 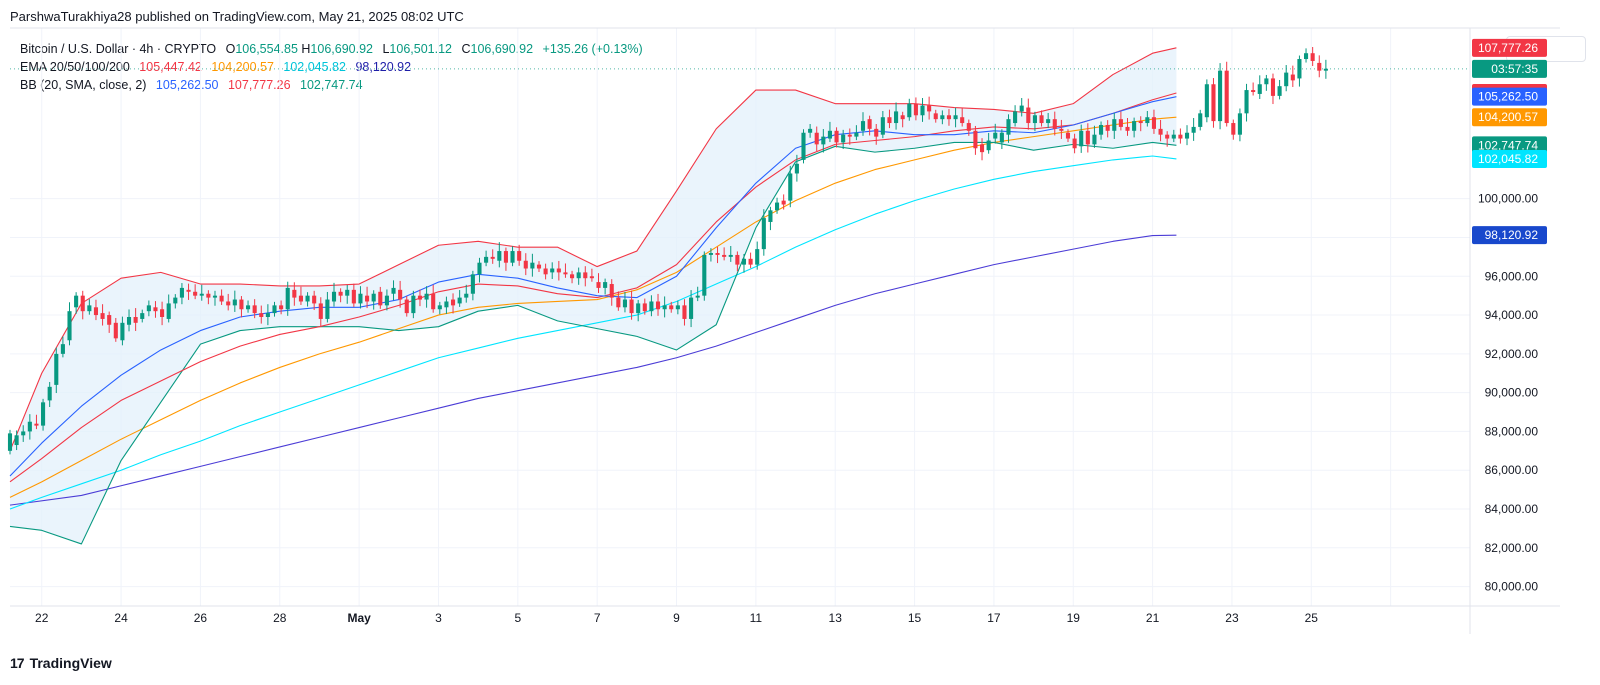 What do you see at coordinates (1509, 117) in the screenshot?
I see `price-tag` at bounding box center [1509, 117].